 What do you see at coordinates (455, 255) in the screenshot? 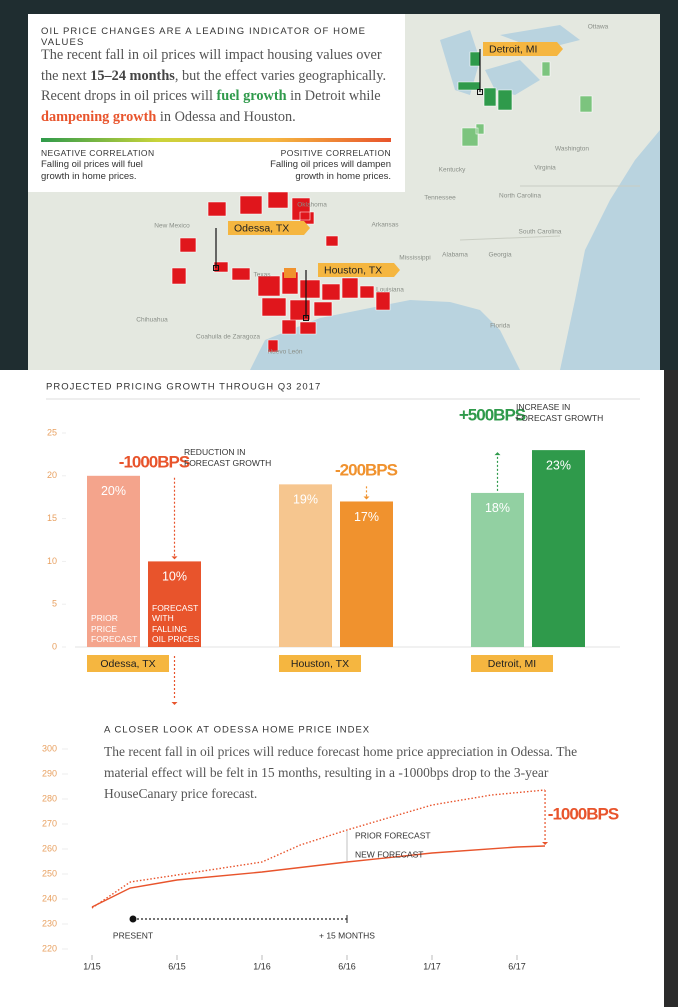
I see `map-label: Alabama` at bounding box center [455, 255].